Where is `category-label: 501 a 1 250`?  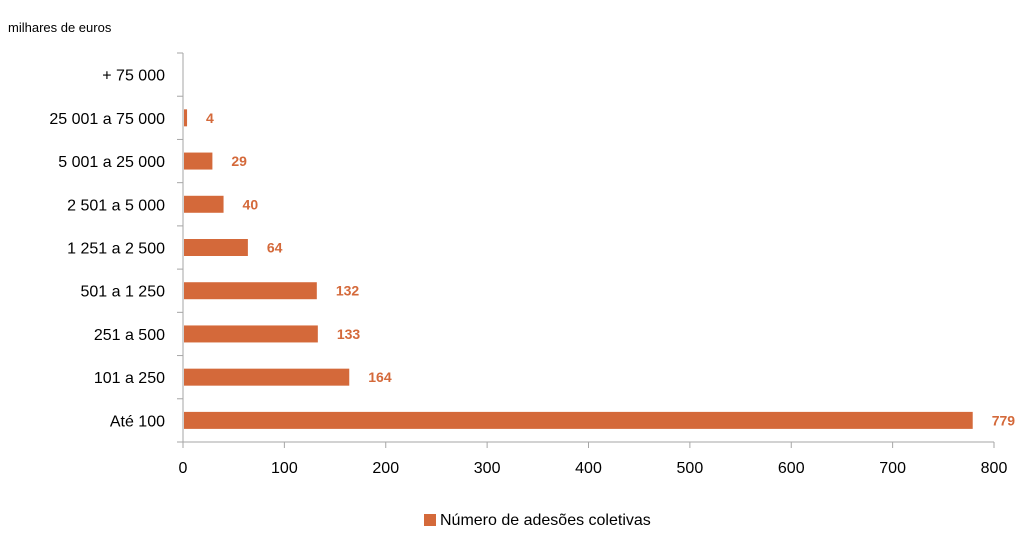
category-label: 501 a 1 250 is located at coordinates (122, 292).